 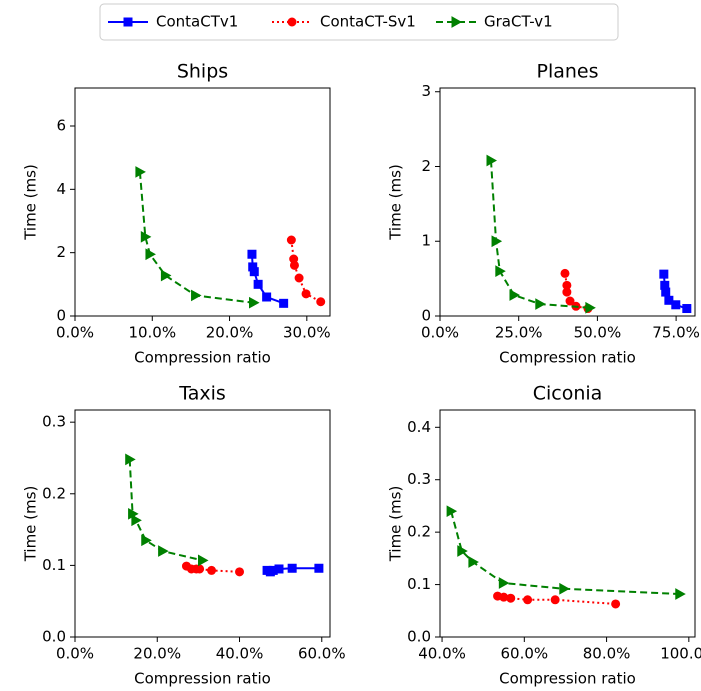 What do you see at coordinates (202, 394) in the screenshot?
I see `subplot-title: Taxis` at bounding box center [202, 394].